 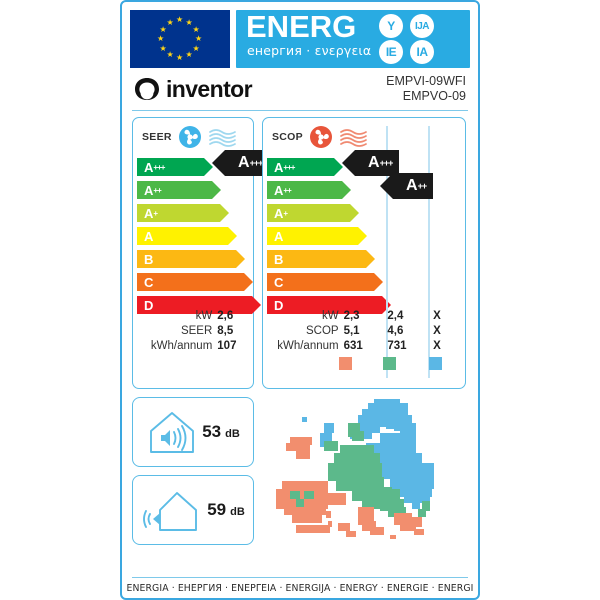 What do you see at coordinates (196, 330) in the screenshot?
I see `seer-row-label: SEER` at bounding box center [196, 330].